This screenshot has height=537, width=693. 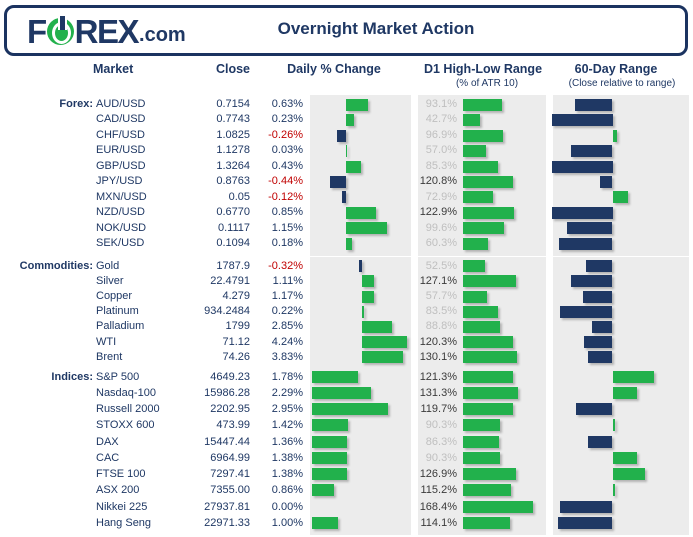 What do you see at coordinates (334, 69) in the screenshot?
I see `column-header-daily-change: Daily % Change` at bounding box center [334, 69].